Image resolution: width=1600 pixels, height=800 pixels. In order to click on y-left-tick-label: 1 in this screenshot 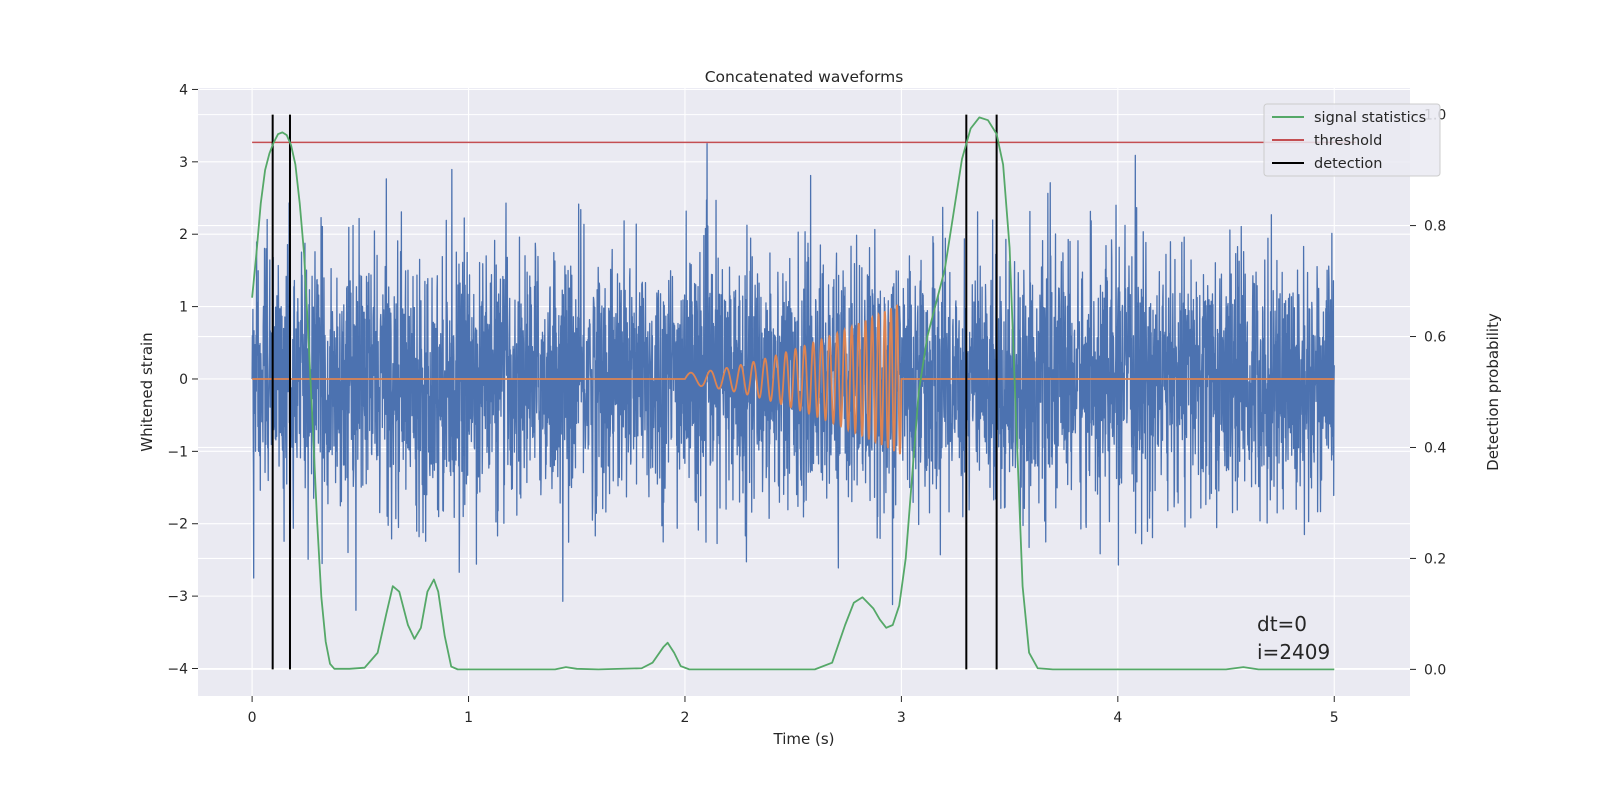, I will do `click(183, 308)`.